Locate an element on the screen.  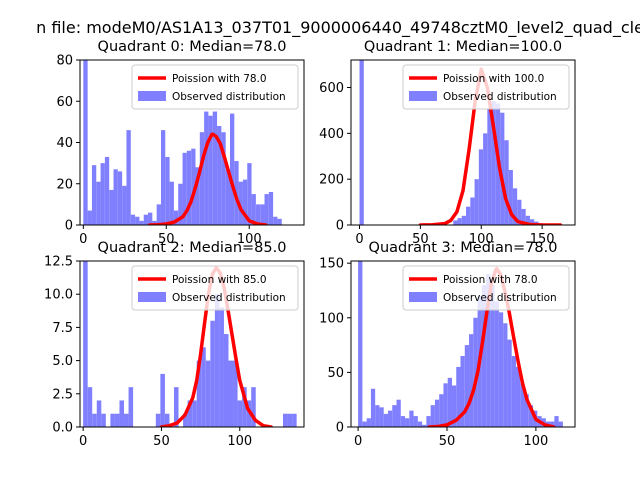
legend-box is located at coordinates (486, 87).